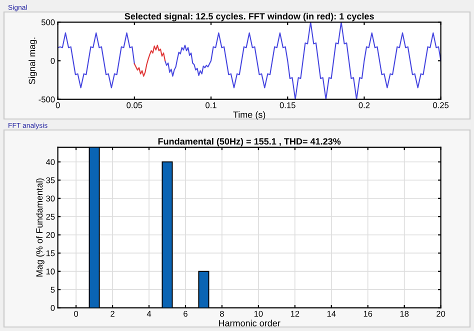 The height and width of the screenshot is (331, 474). Describe the element at coordinates (149, 313) in the screenshot. I see `x-tick-label: 4` at that location.